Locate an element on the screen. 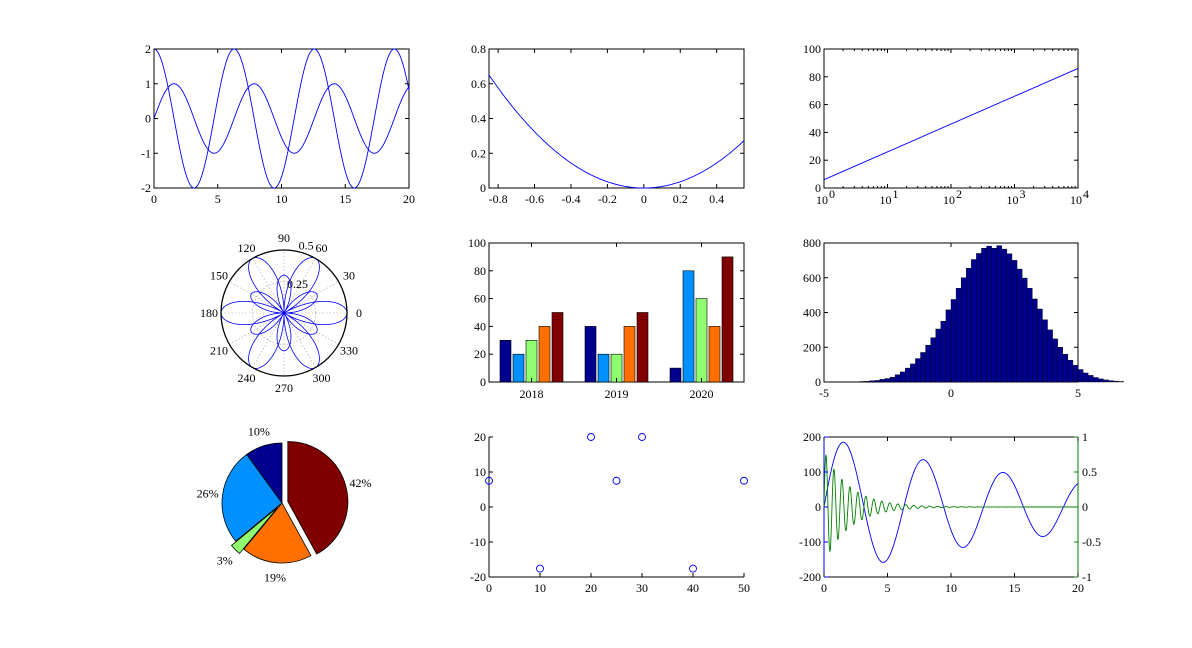 This screenshot has height=648, width=1192. y-tick-label: 2 is located at coordinates (148, 49).